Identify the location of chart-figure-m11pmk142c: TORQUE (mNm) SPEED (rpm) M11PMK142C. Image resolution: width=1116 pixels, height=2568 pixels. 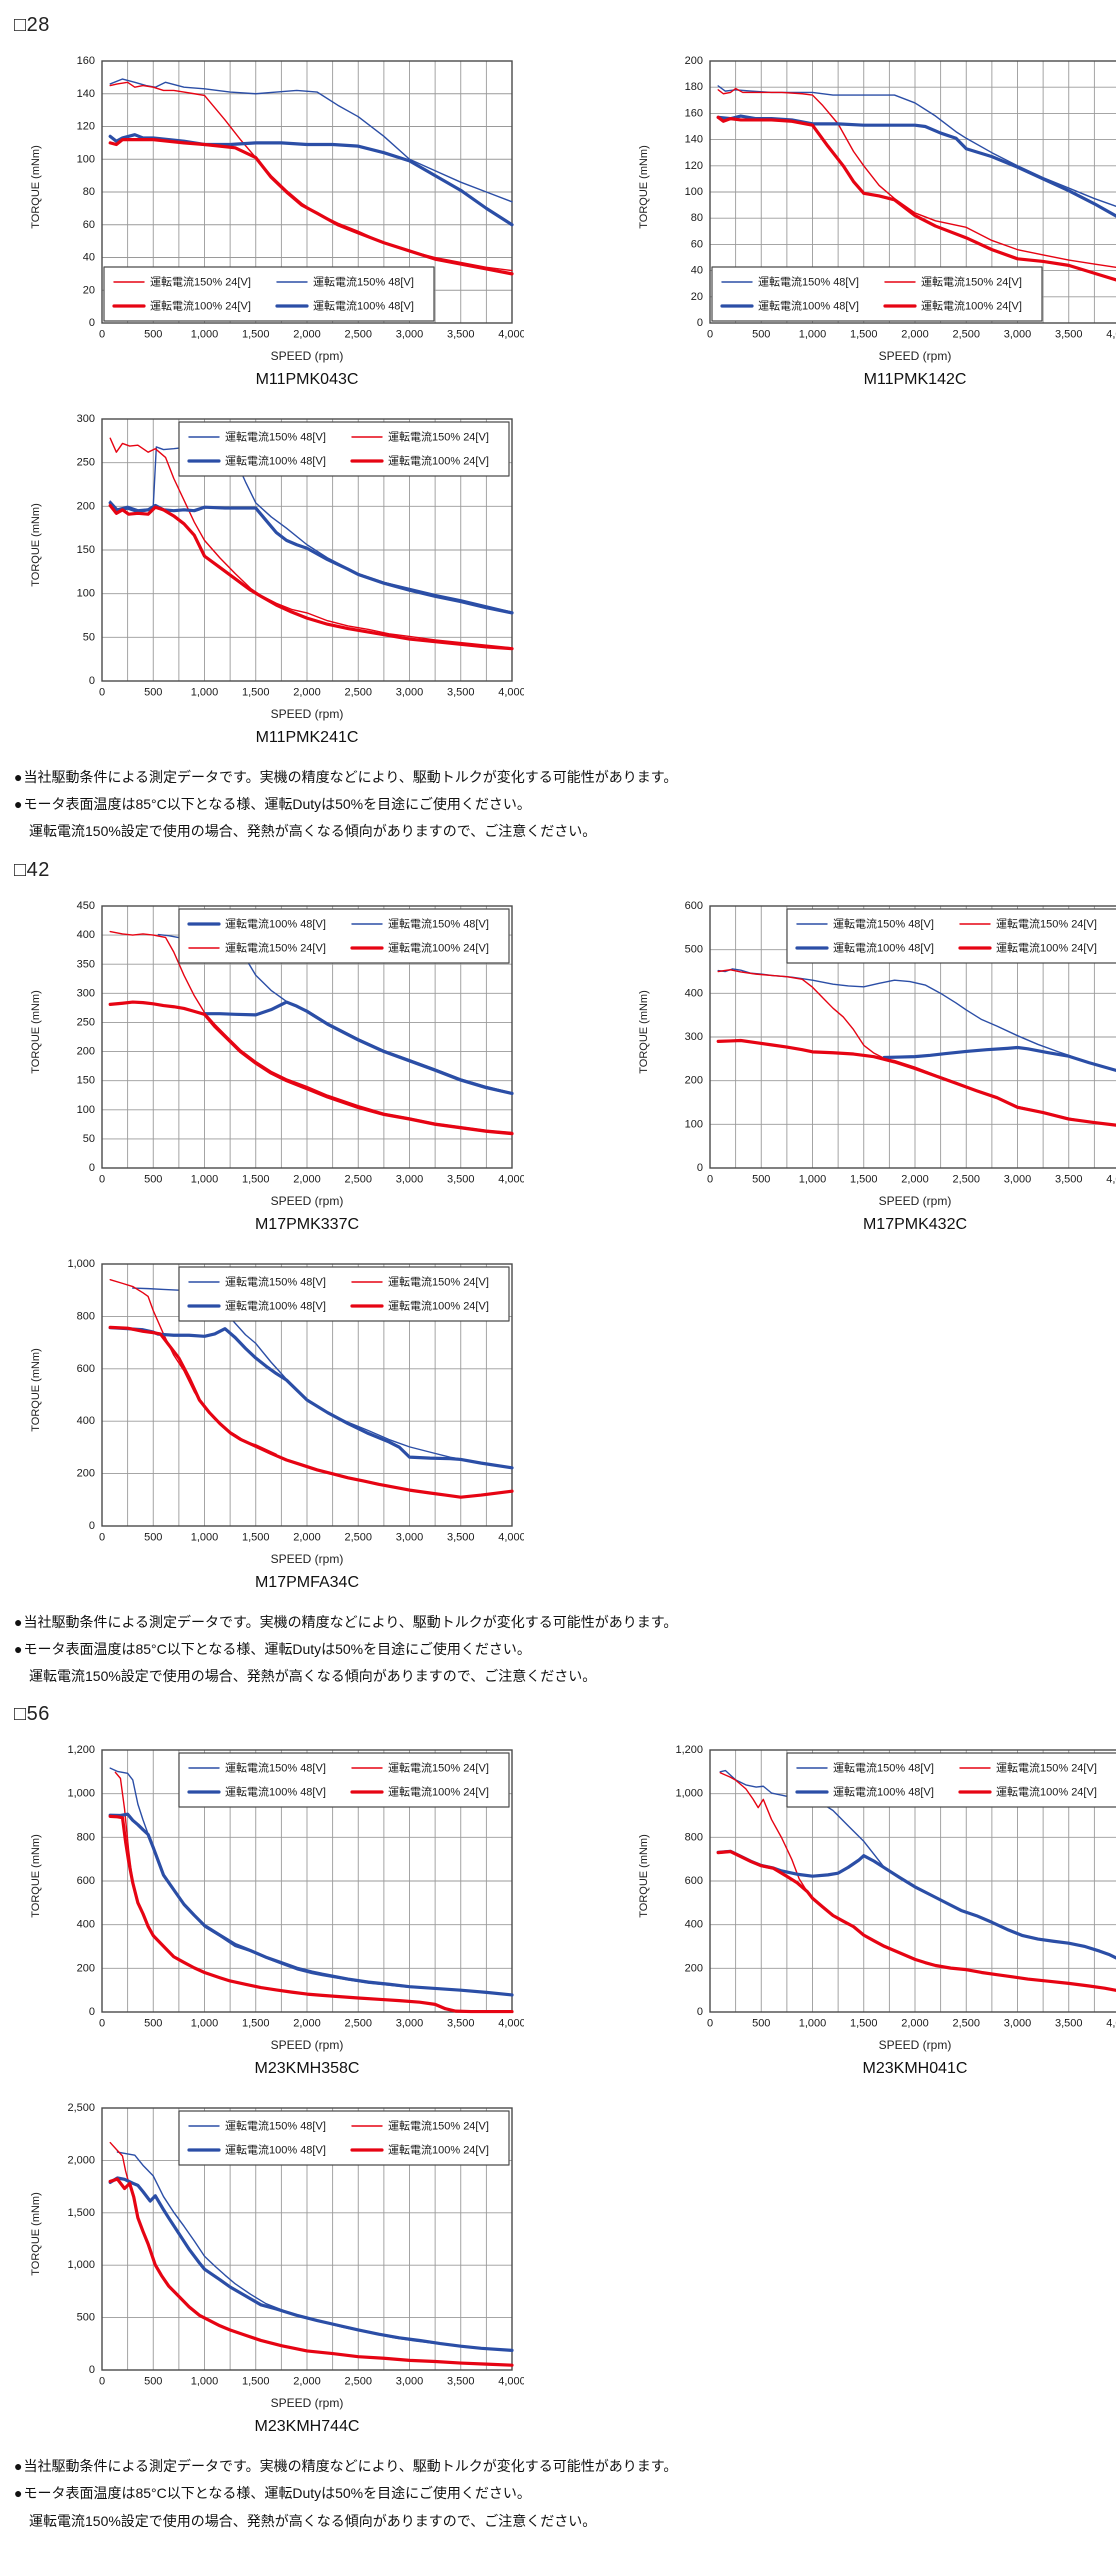
(876, 221).